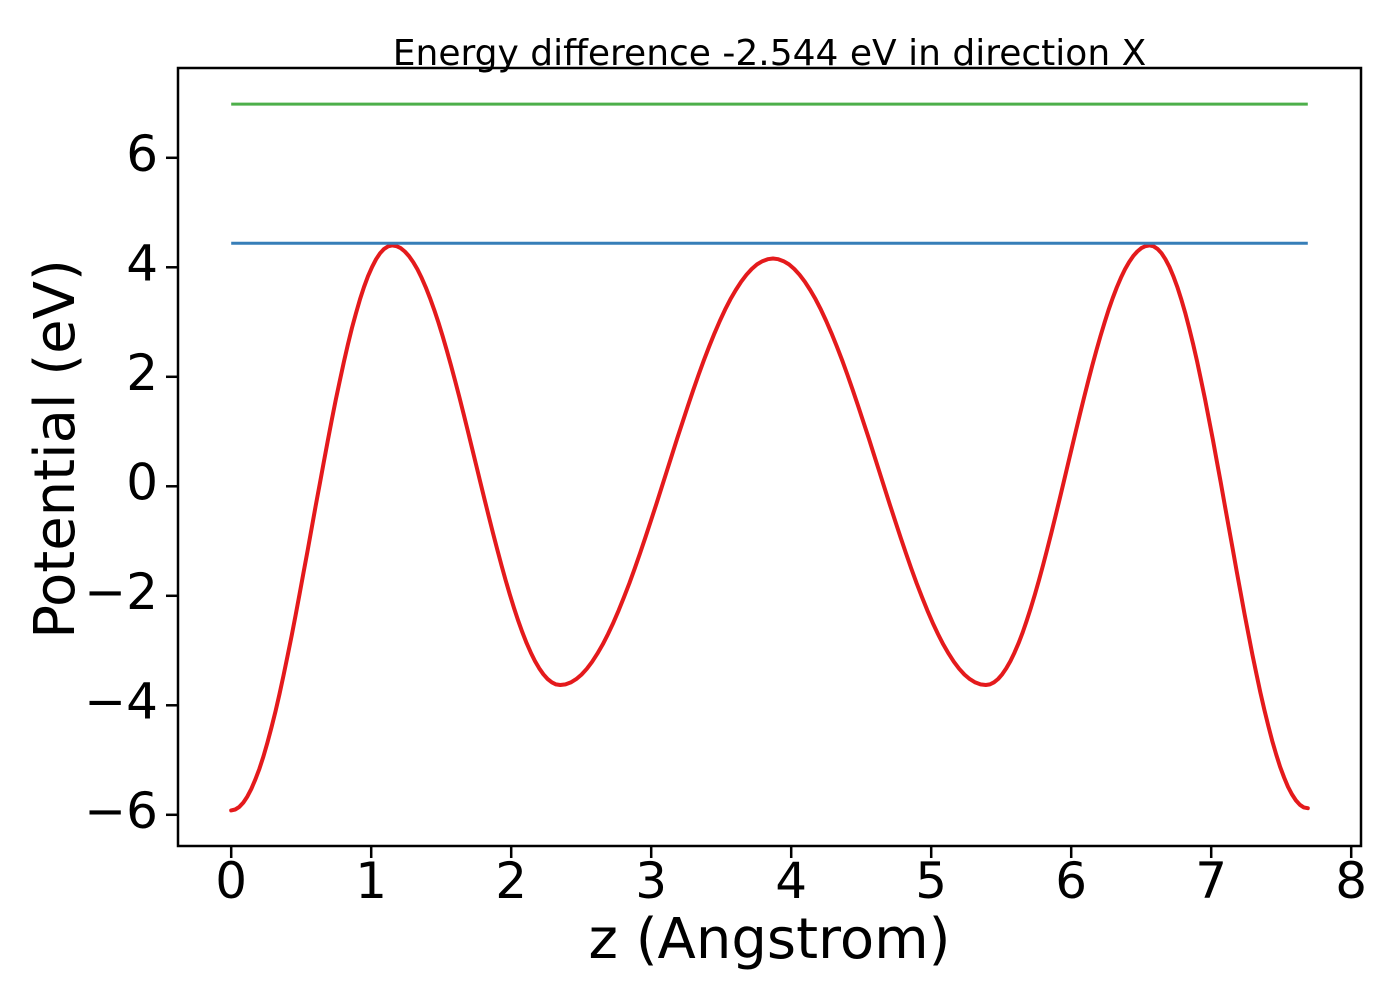 This screenshot has width=1400, height=1000. What do you see at coordinates (121, 592) in the screenshot?
I see `y-tick-label: −2` at bounding box center [121, 592].